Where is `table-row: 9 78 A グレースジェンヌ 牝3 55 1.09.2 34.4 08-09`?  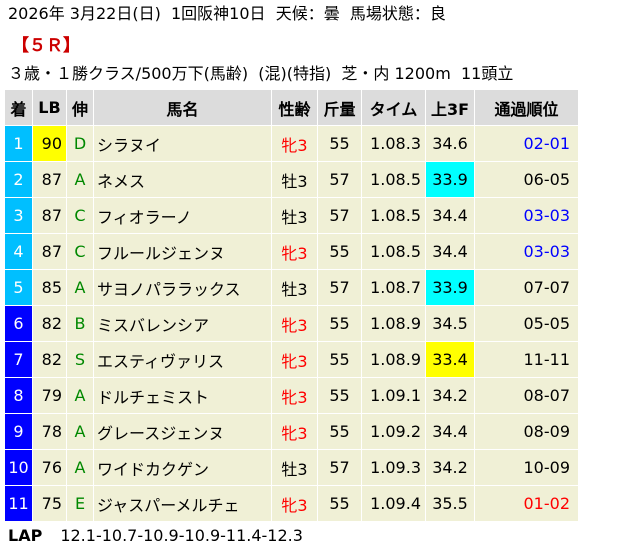 table-row: 9 78 A グレースジェンヌ 牝3 55 1.09.2 34.4 08-09 is located at coordinates (291, 431).